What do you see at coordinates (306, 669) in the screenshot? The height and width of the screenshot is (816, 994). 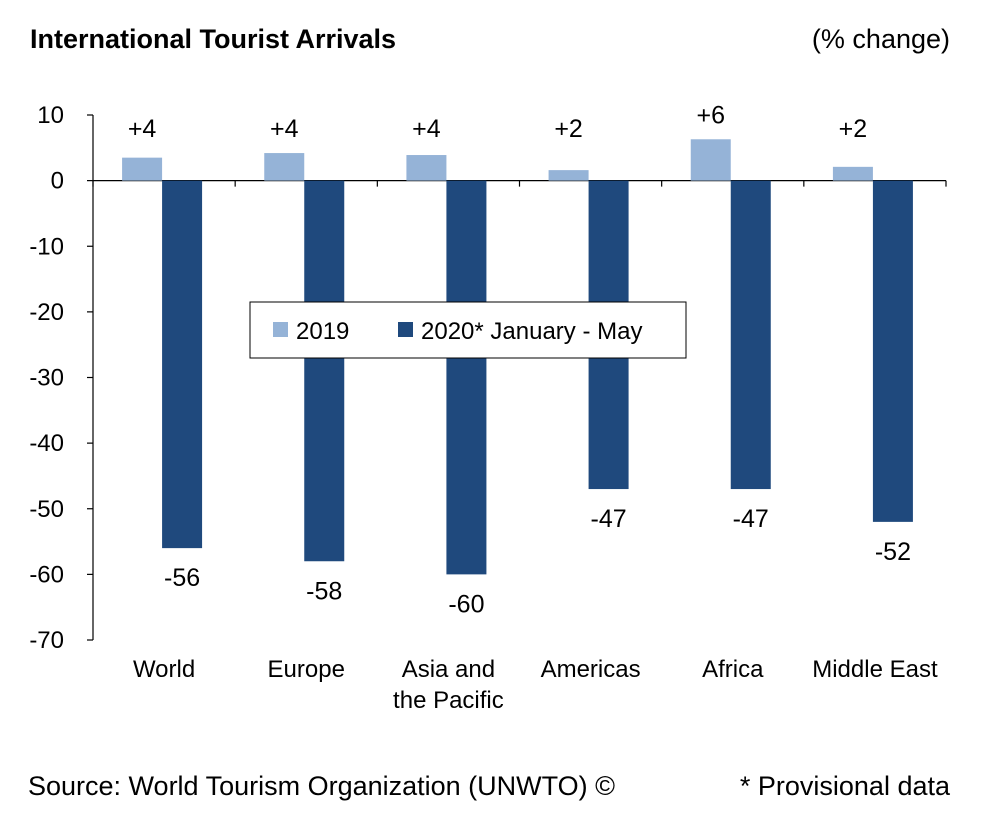 I see `category-label: Europe` at bounding box center [306, 669].